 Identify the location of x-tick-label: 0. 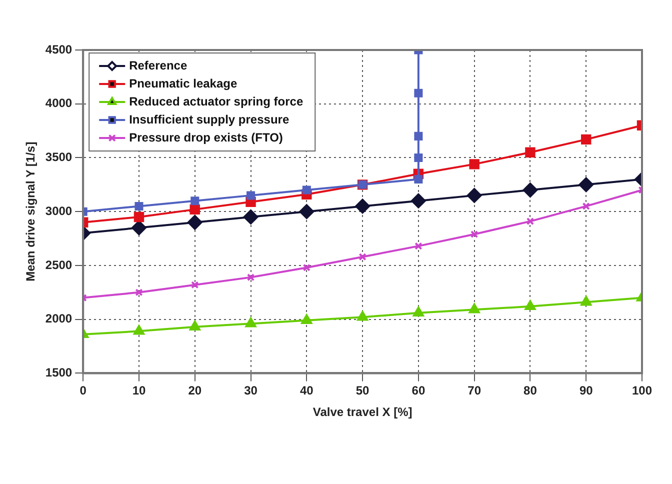
(83, 391).